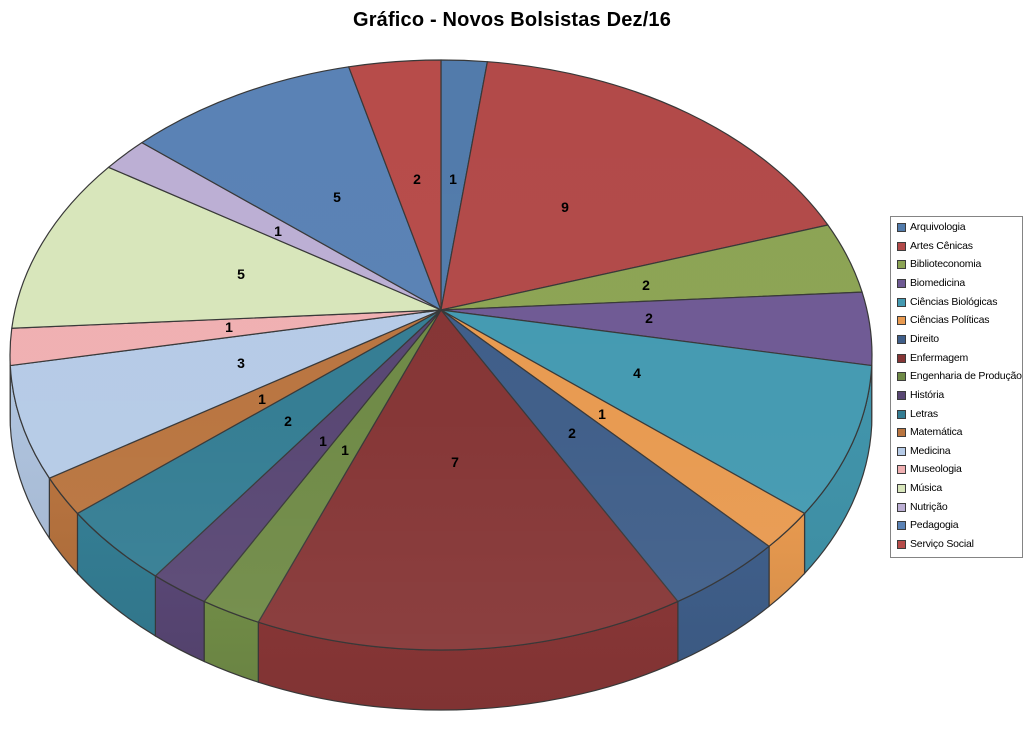  I want to click on svg-text: 9, so click(565, 207).